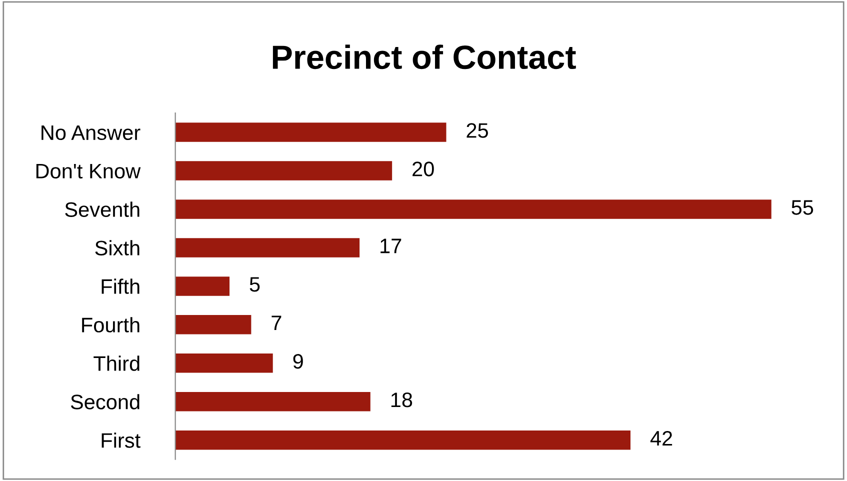 The height and width of the screenshot is (481, 847). I want to click on data-label: 25, so click(477, 130).